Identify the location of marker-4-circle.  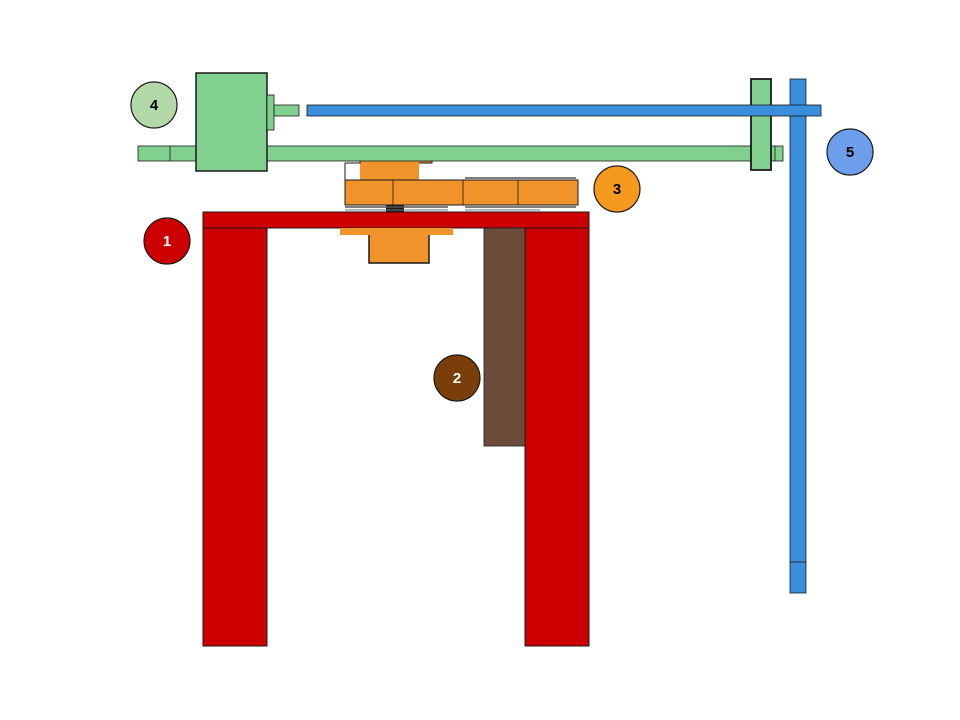
(154, 105).